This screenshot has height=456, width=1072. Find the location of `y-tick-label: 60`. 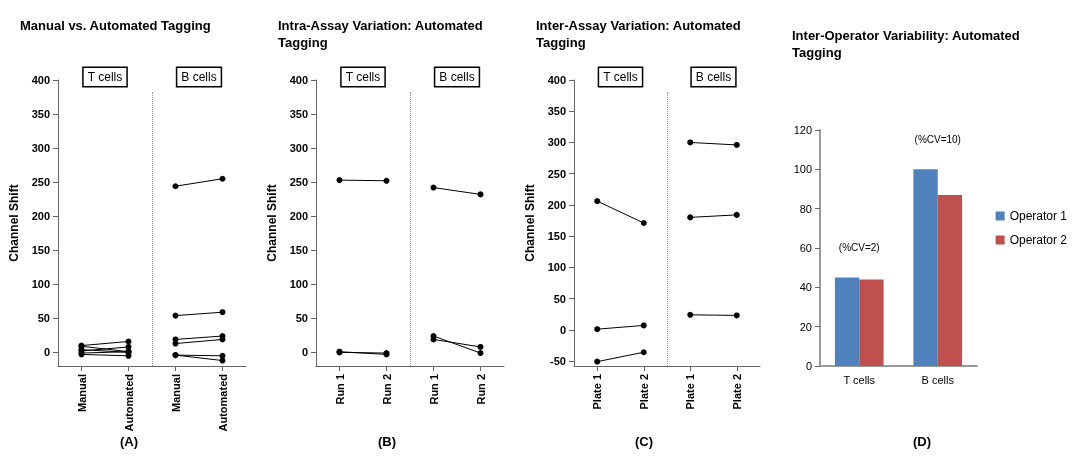

y-tick-label: 60 is located at coordinates (805, 248).